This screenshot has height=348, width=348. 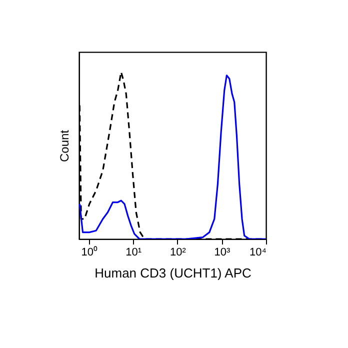 I want to click on x-tick-label: 10⁴, so click(x=258, y=252).